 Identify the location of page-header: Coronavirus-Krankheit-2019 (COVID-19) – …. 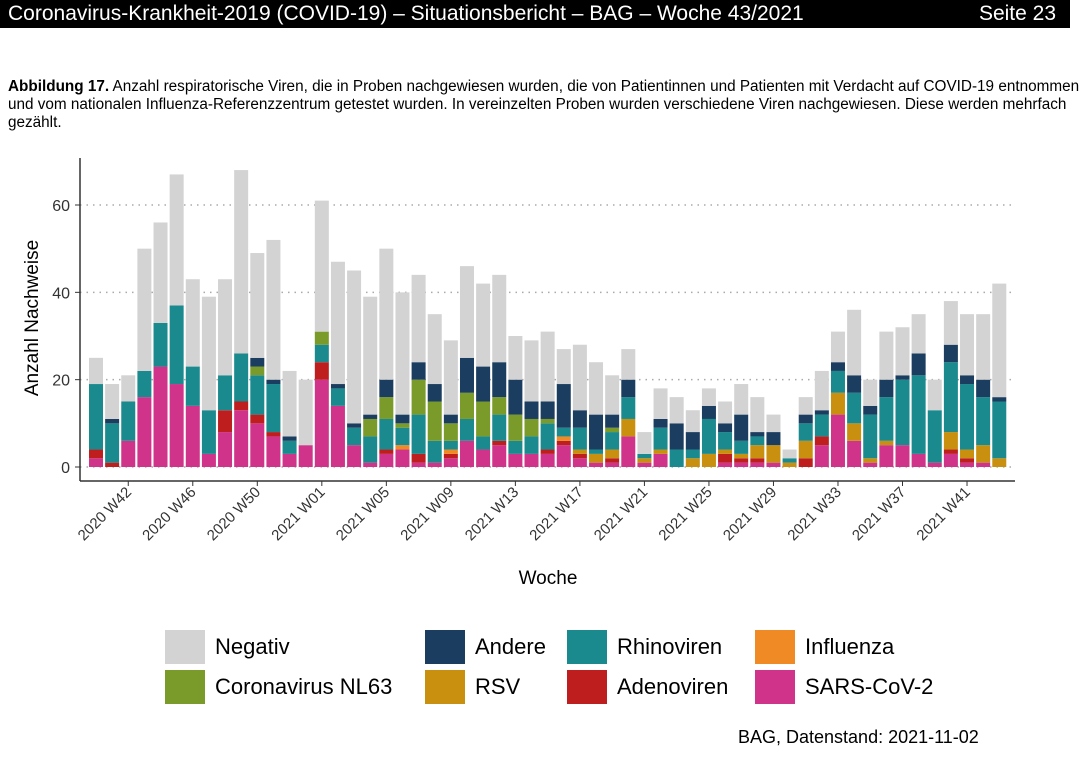
(535, 14).